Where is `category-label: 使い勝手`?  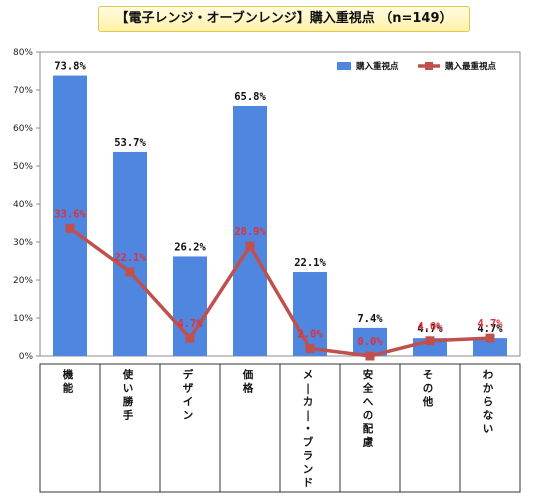
category-label: 使い勝手 is located at coordinates (128, 395).